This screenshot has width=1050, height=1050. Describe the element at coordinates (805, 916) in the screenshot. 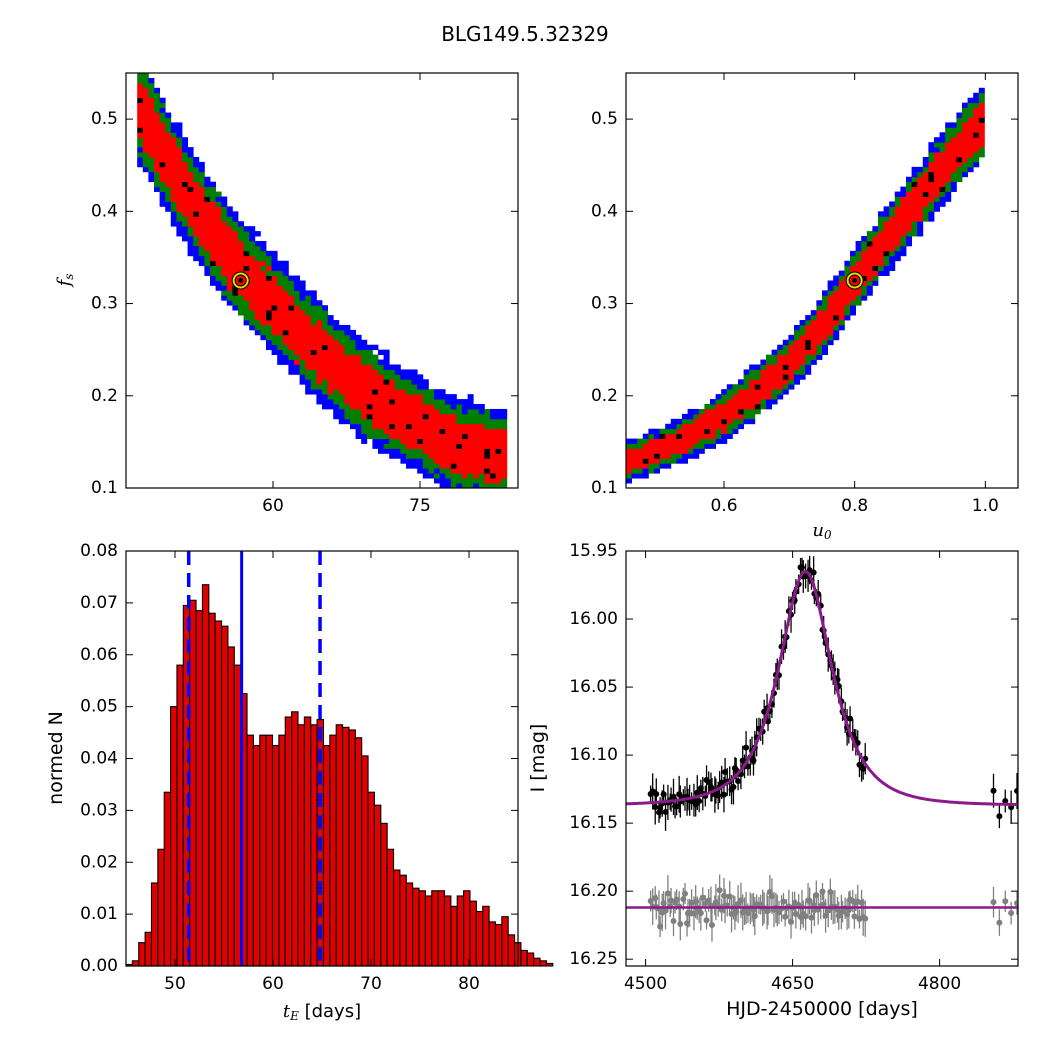

I see `residual-point` at that location.